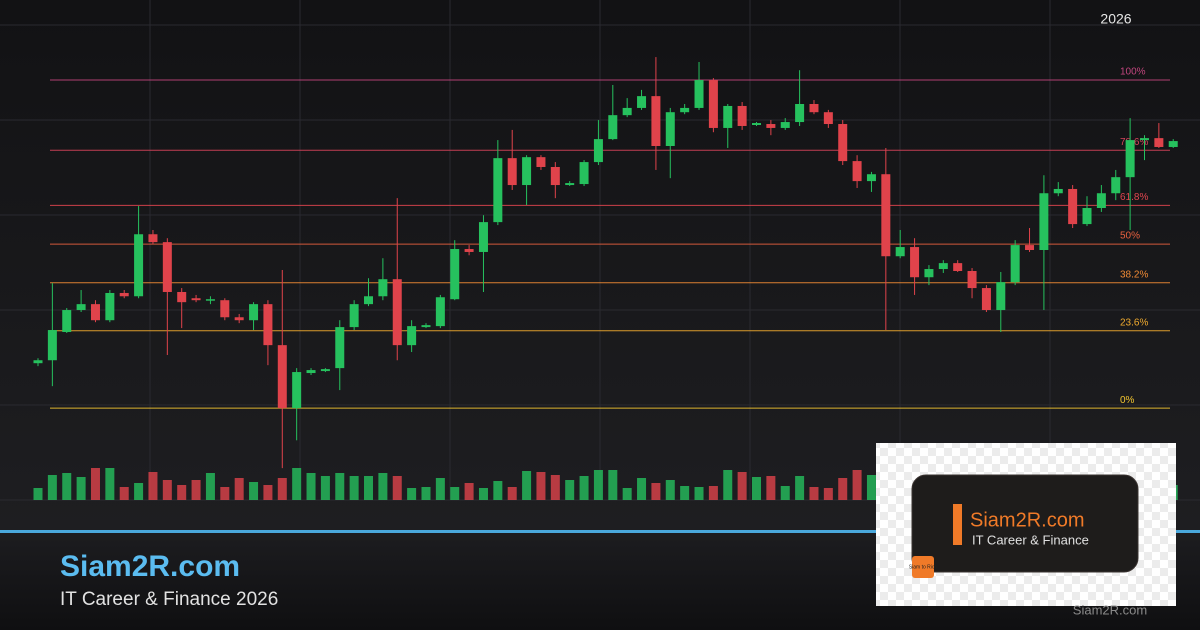 The height and width of the screenshot is (630, 1200). I want to click on card-tagline: IT Career & Finance, so click(1030, 539).